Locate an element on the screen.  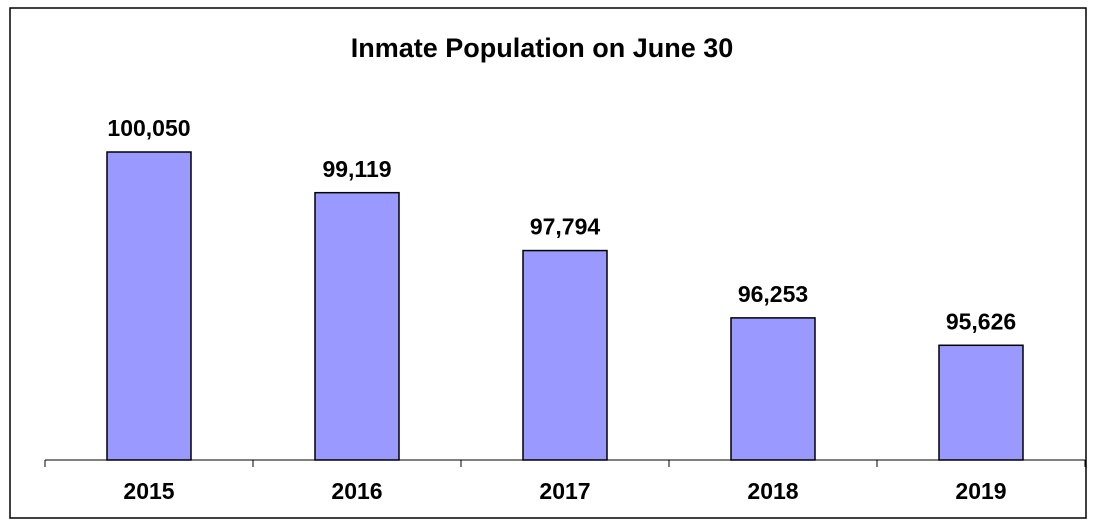
data-label: 100,050 is located at coordinates (148, 128).